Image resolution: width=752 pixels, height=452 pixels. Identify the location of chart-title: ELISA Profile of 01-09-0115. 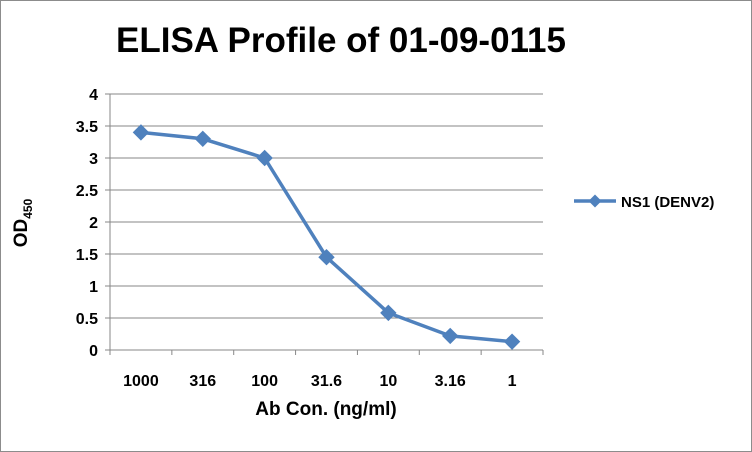
(341, 40).